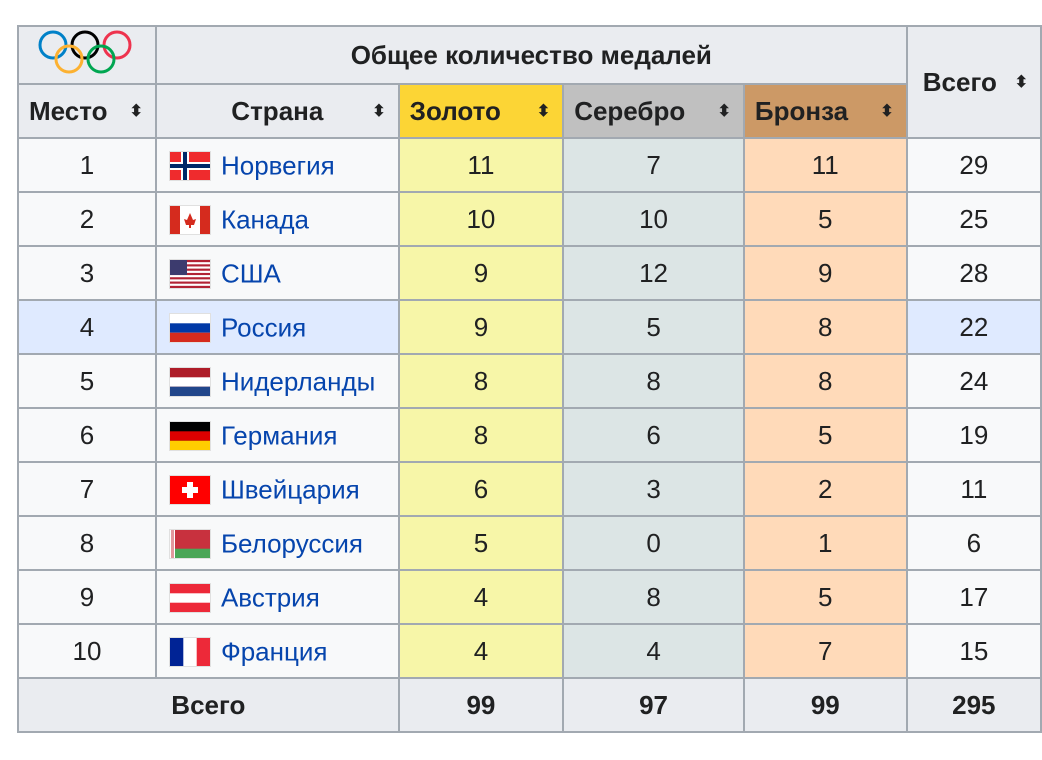  Describe the element at coordinates (87, 489) in the screenshot. I see `place-cell: 7` at that location.